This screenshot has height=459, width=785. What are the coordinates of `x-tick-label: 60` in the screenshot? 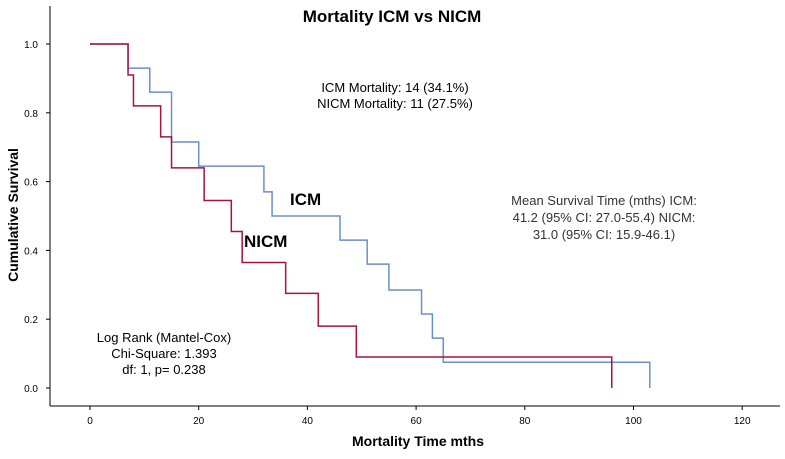 It's located at (417, 421).